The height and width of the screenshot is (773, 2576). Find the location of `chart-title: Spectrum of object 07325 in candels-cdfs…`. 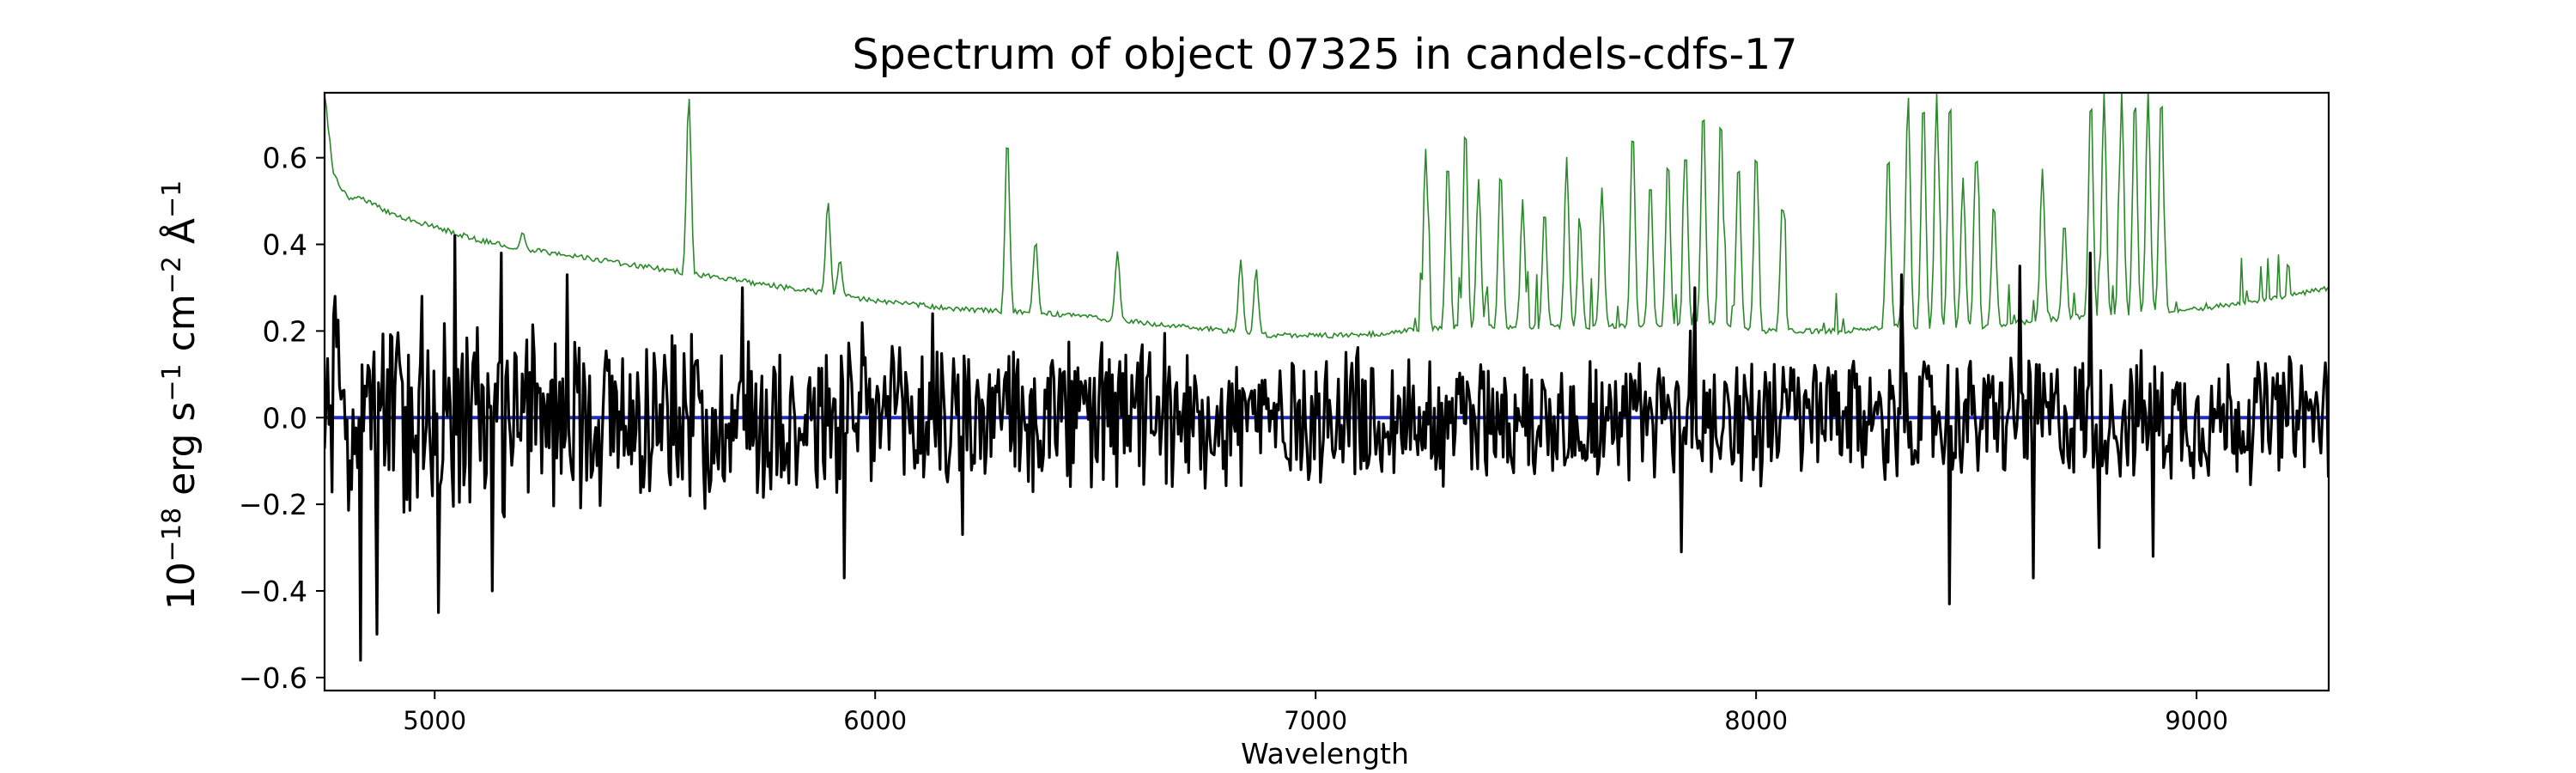

chart-title: Spectrum of object 07325 in candels-cdfs… is located at coordinates (1324, 55).